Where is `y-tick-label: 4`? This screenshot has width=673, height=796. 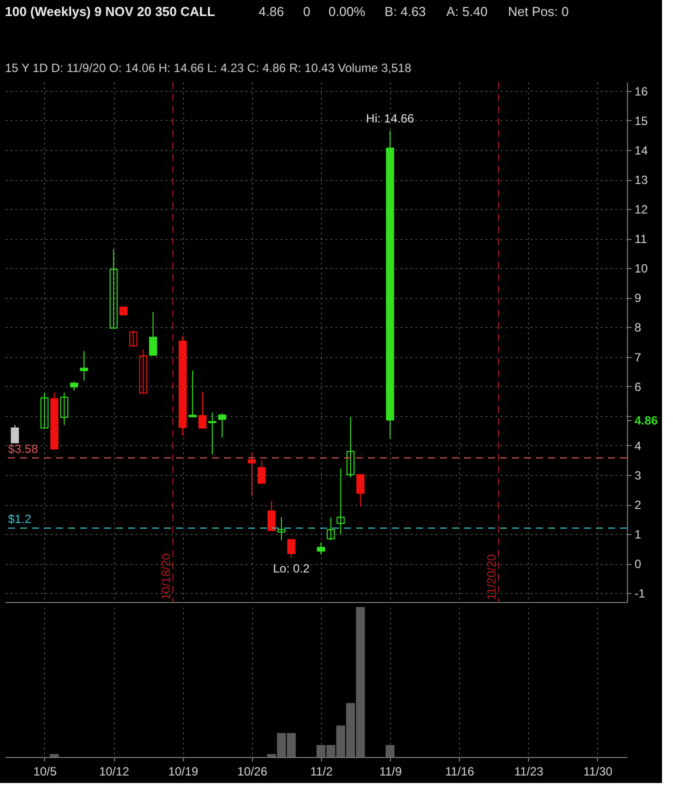 y-tick-label: 4 is located at coordinates (638, 445).